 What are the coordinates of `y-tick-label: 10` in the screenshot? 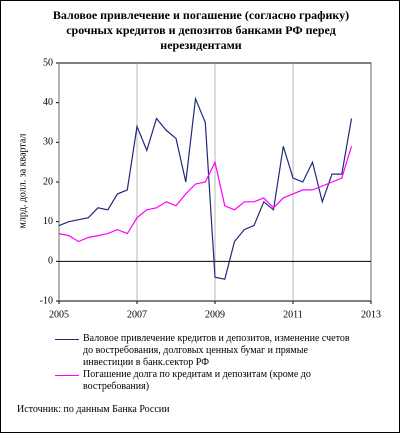 It's located at (48, 221).